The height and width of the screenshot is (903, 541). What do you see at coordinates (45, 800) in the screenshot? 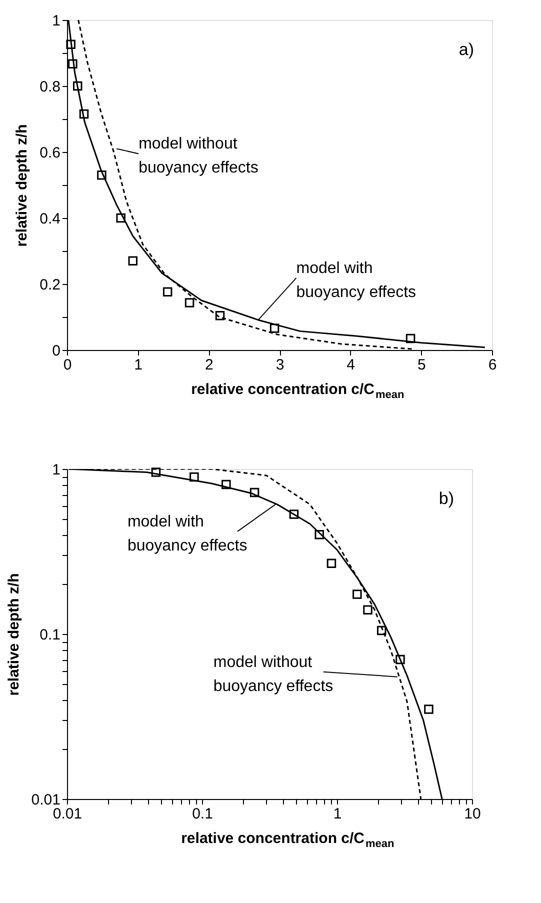
I see `y-tick-label: 0.01` at bounding box center [45, 800].